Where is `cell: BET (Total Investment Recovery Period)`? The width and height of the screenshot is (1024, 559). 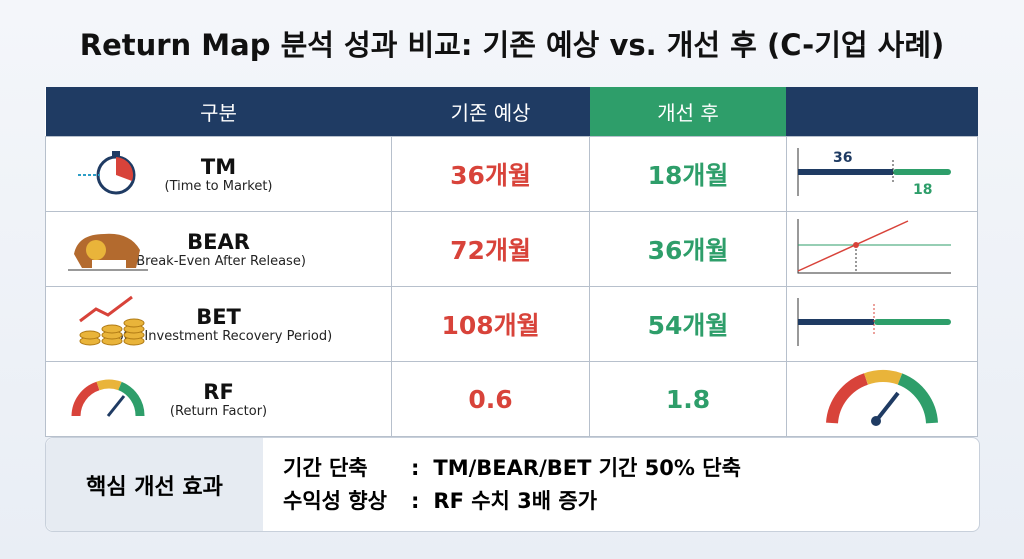 cell: BET (Total Investment Recovery Period) is located at coordinates (218, 324).